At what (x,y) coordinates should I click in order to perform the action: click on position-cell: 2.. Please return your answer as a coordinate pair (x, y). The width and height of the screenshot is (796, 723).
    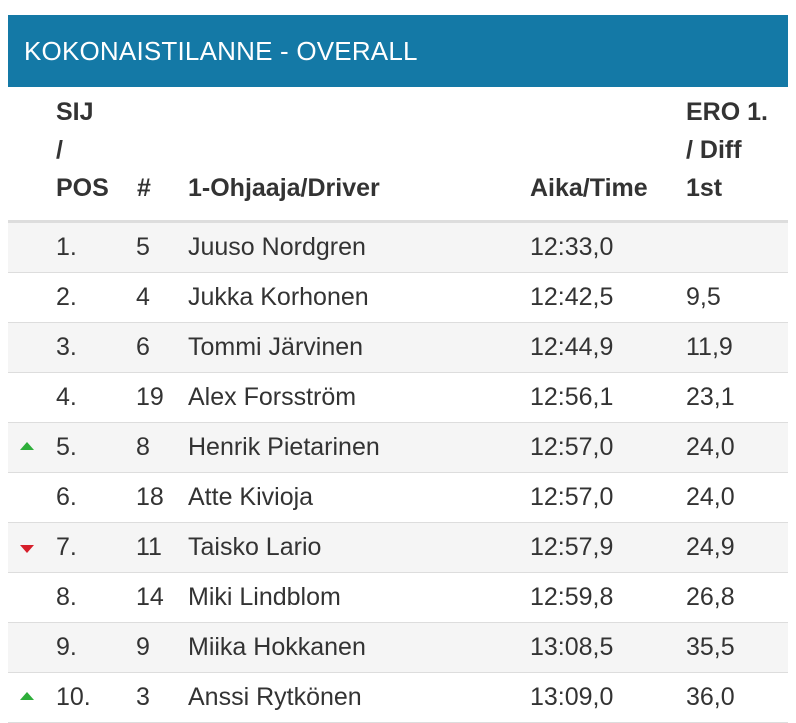
    Looking at the image, I should click on (66, 297).